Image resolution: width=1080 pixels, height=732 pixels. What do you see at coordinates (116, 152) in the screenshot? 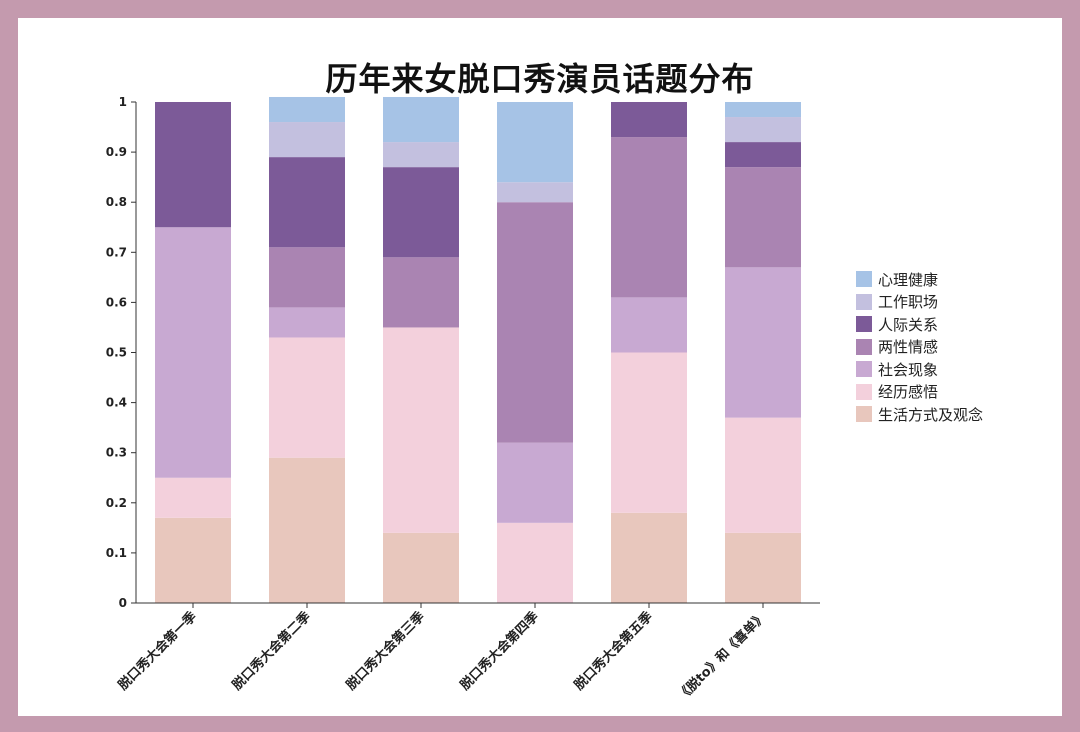
I see `y-tick-label: 0.9` at bounding box center [116, 152].